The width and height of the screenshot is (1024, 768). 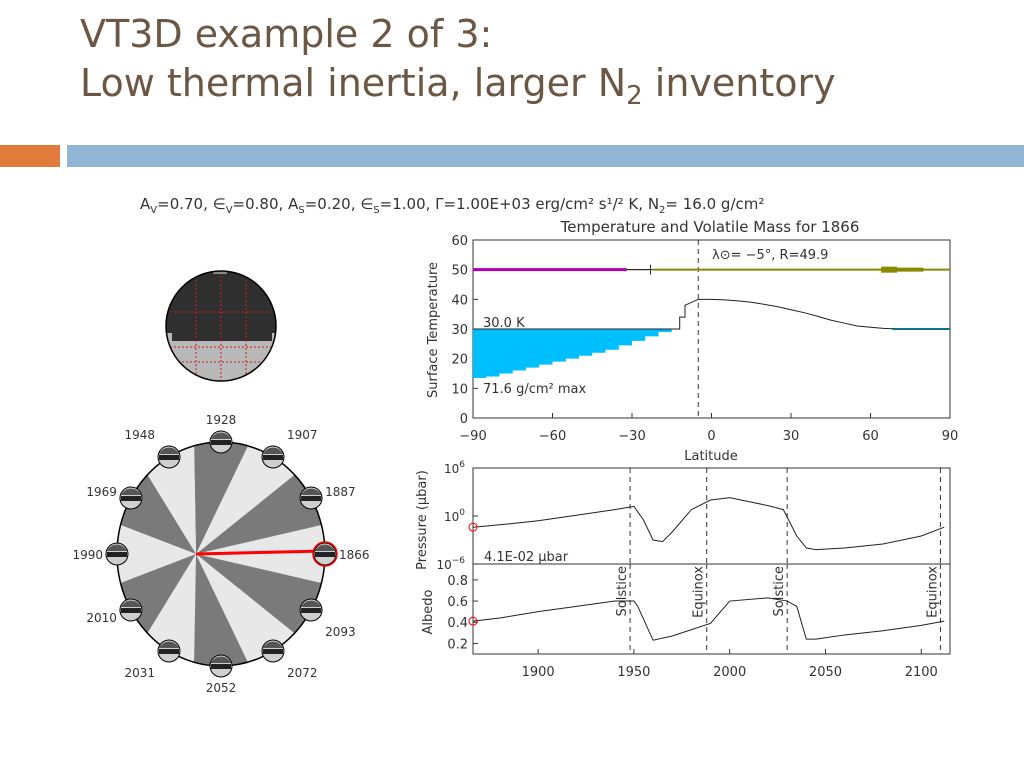 What do you see at coordinates (711, 436) in the screenshot?
I see `chart1-xtick-label: 0` at bounding box center [711, 436].